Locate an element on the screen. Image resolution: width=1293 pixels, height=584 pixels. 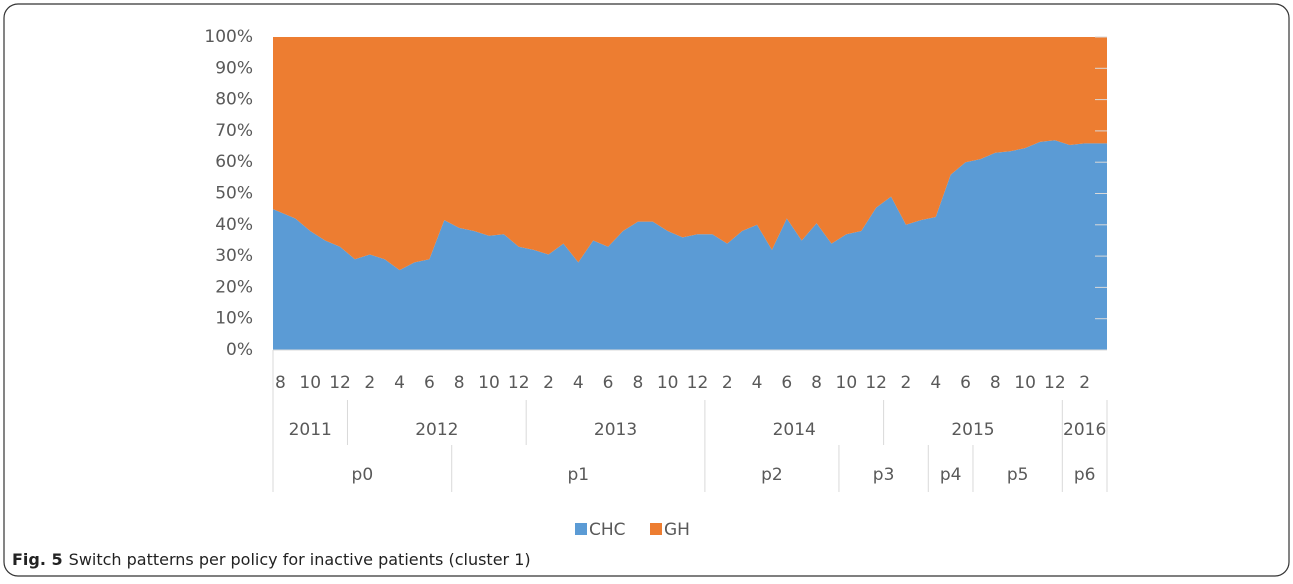
group-label: p5 is located at coordinates (1018, 475).